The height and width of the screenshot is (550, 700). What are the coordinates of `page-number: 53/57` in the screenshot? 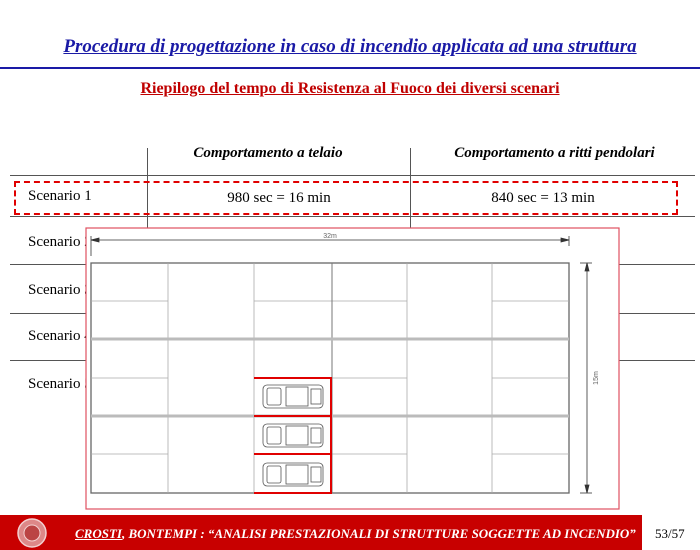 It's located at (670, 533).